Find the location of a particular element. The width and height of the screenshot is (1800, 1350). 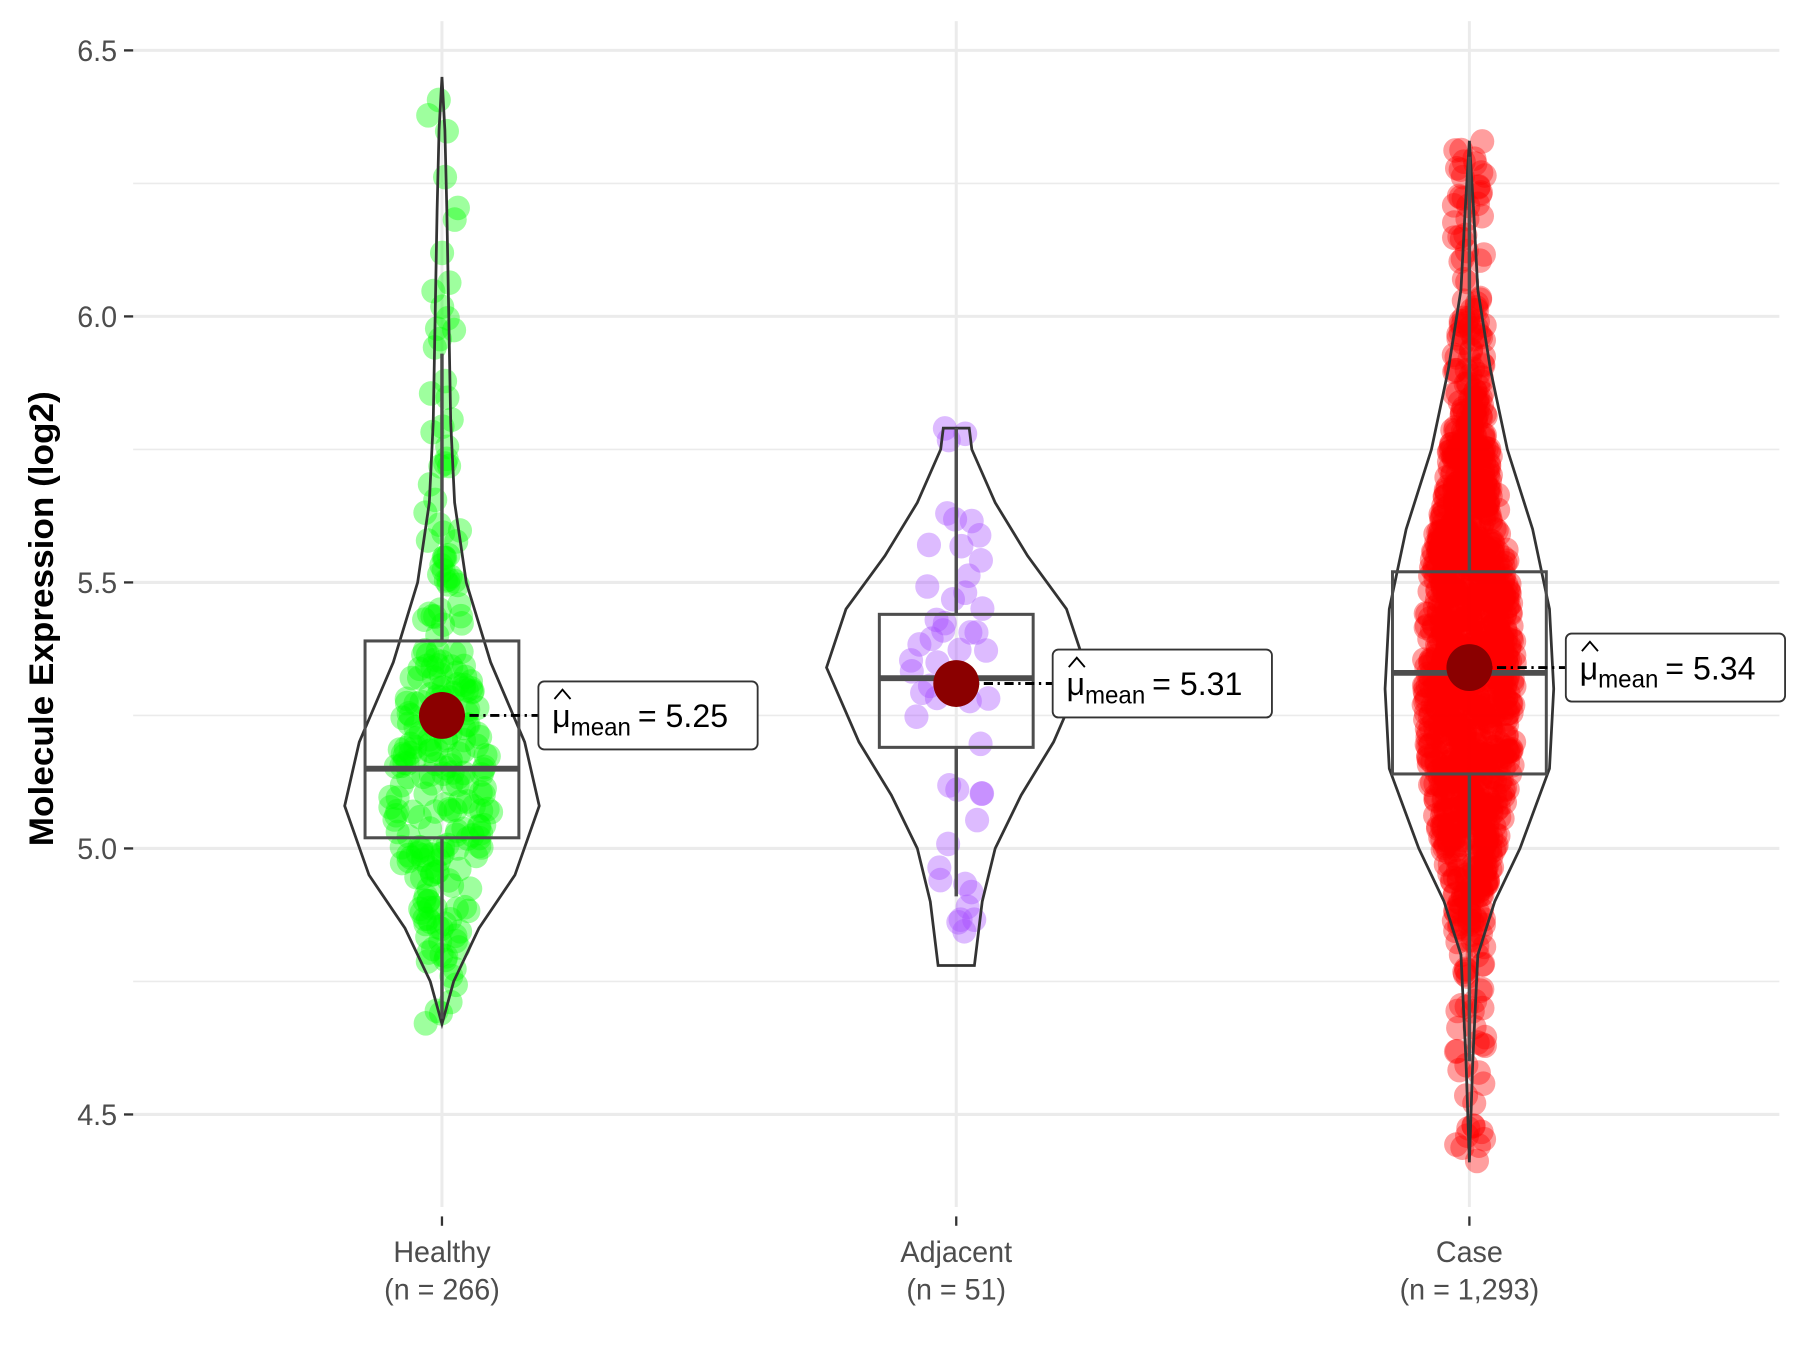

mean-label-box is located at coordinates (648, 715).